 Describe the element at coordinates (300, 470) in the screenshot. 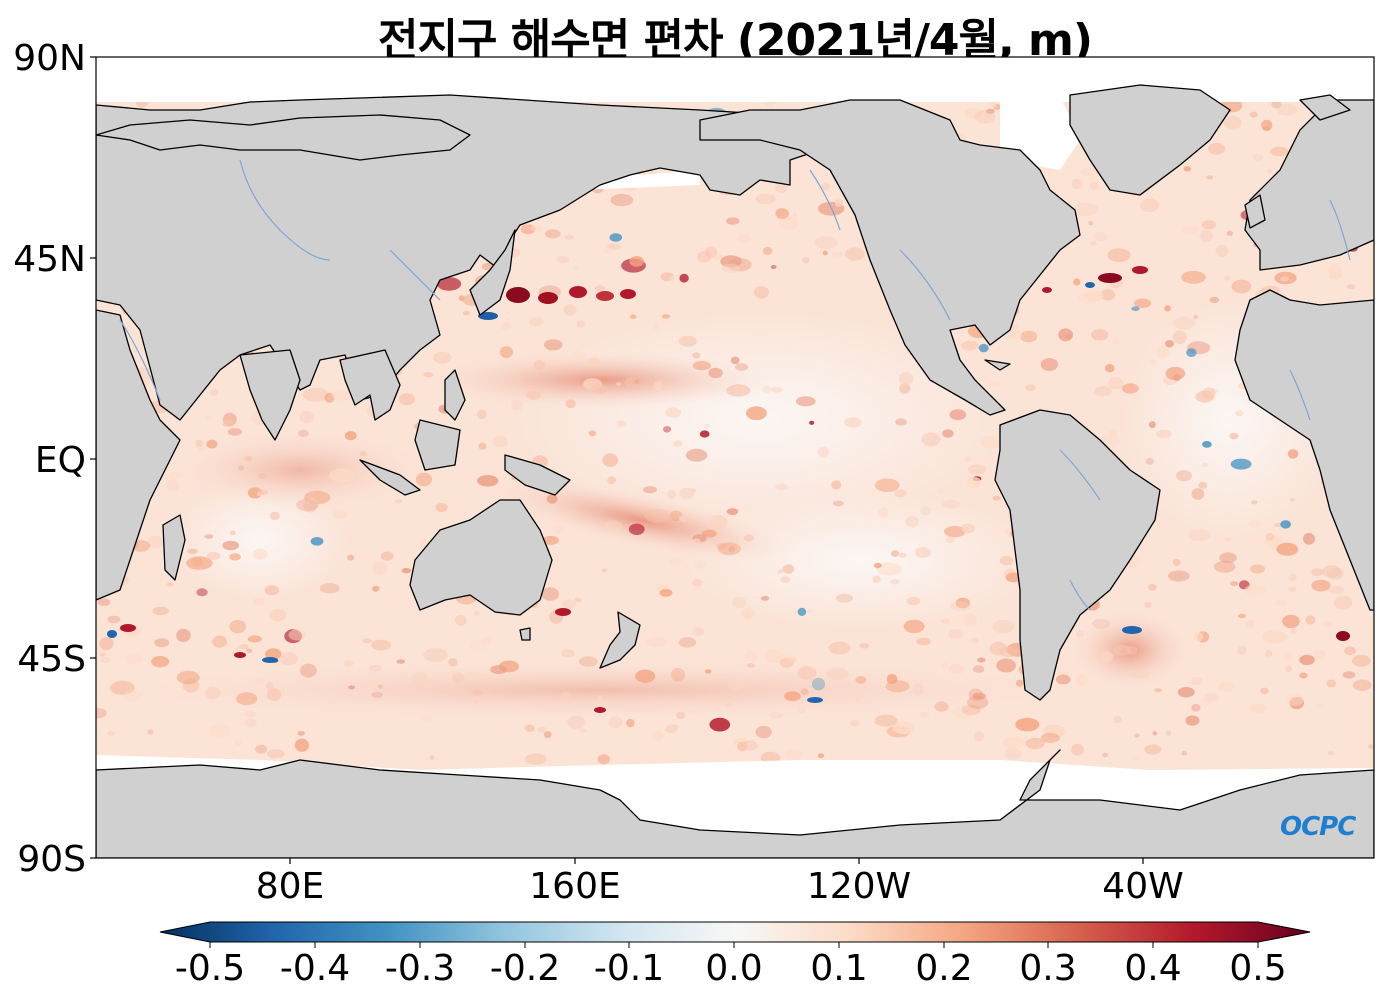

I see `warm-band-indian` at that location.